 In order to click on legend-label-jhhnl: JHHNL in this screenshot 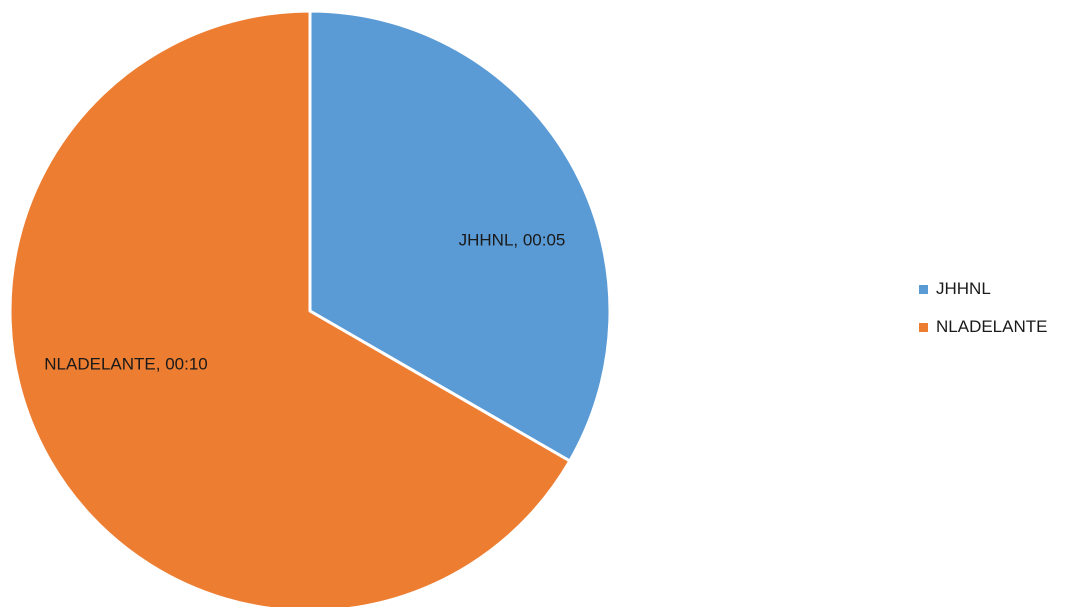, I will do `click(963, 288)`.